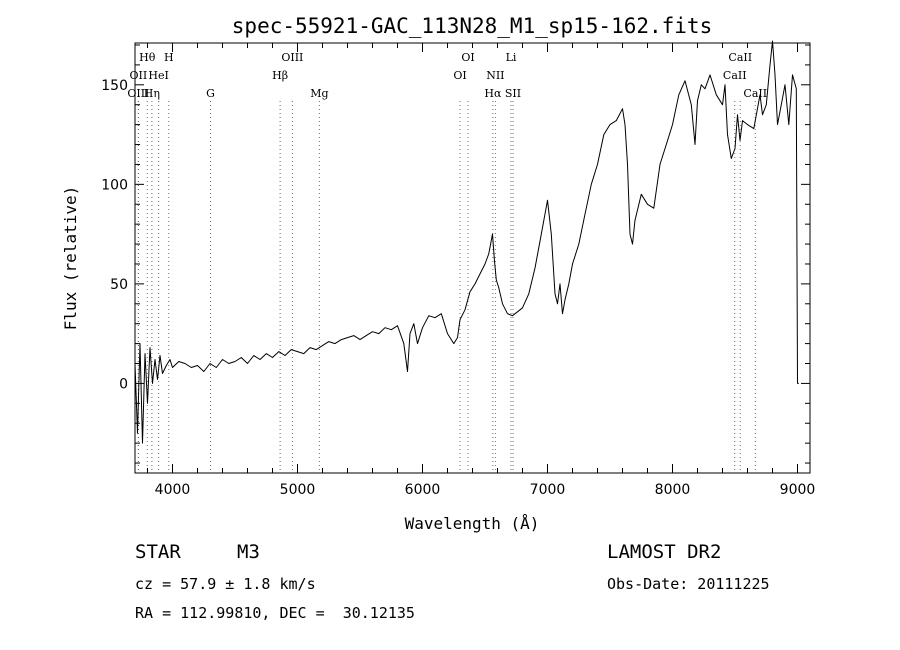  I want to click on x-tick-label: 9000, so click(798, 490).